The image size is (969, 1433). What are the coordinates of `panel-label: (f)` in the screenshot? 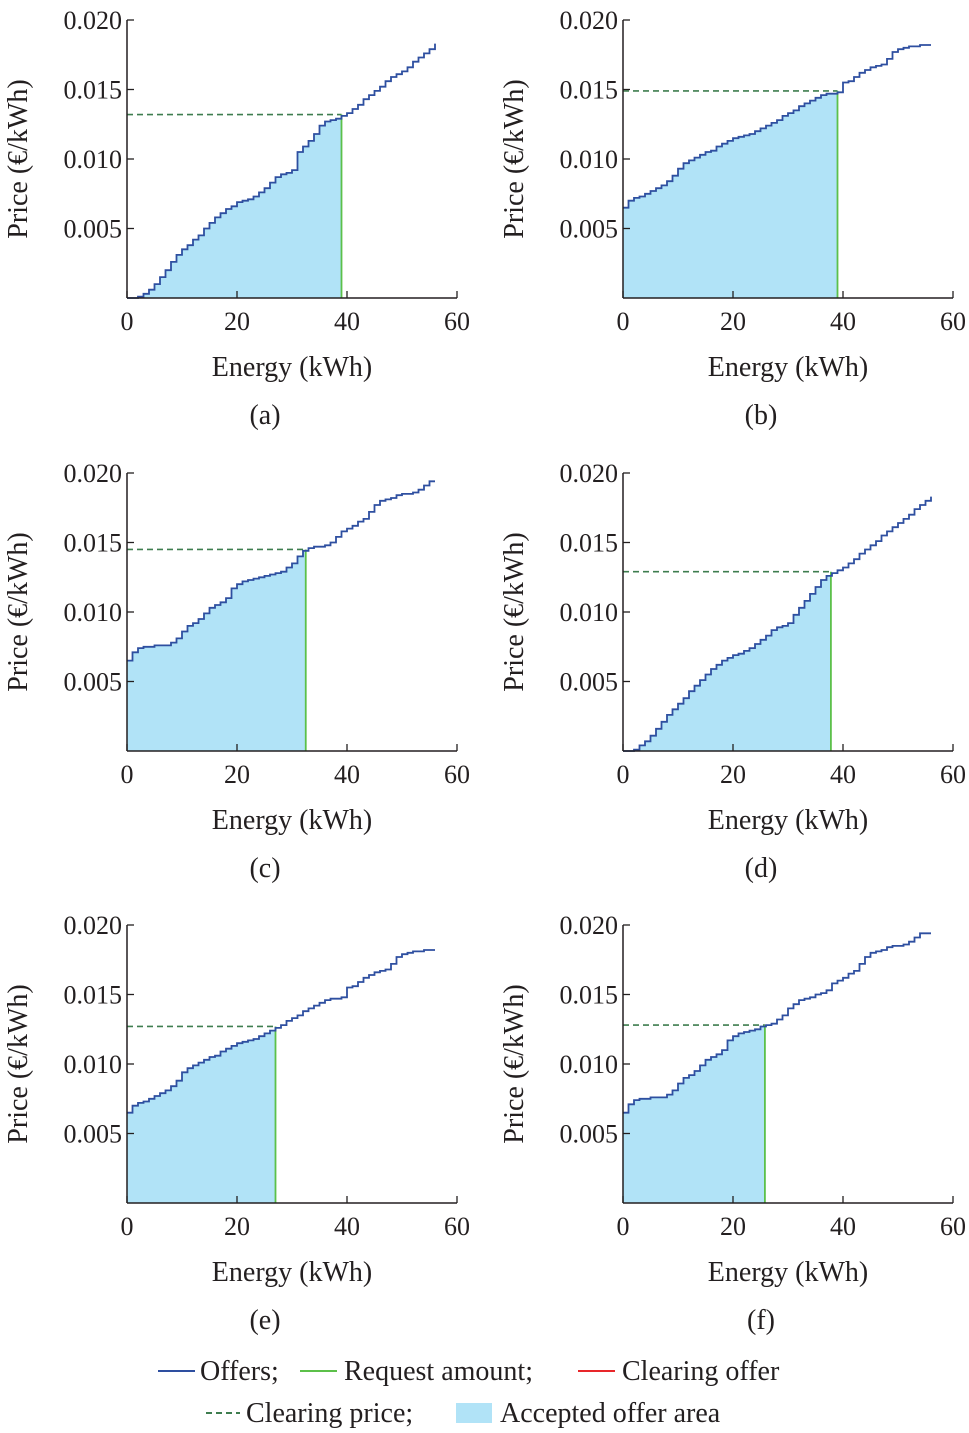 It's located at (761, 1320).